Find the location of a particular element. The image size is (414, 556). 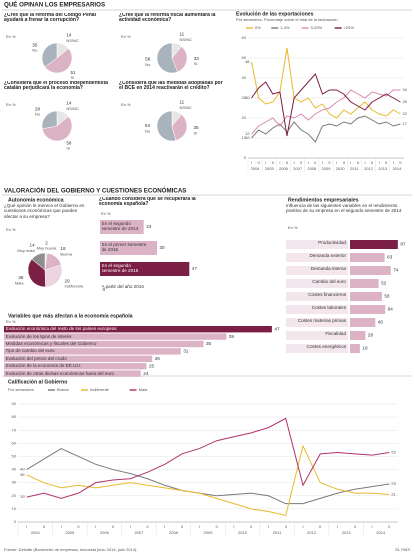

legend-label: 5-25% is located at coordinates (317, 27).